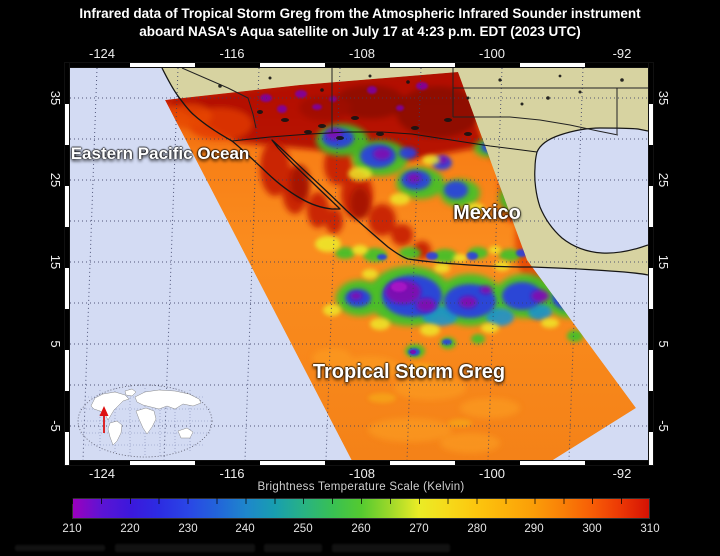  Describe the element at coordinates (663, 426) in the screenshot. I see `y-tick-right: -5` at that location.